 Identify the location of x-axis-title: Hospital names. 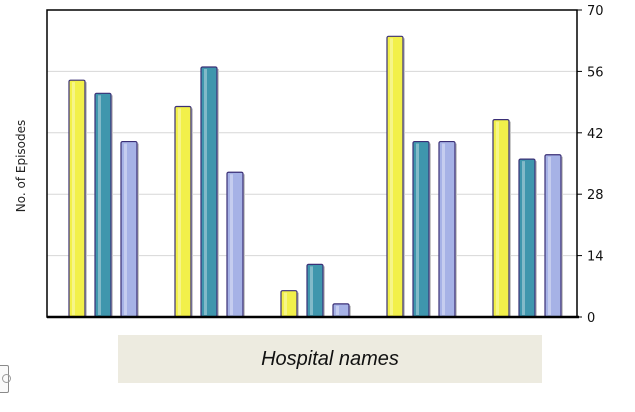
(330, 358).